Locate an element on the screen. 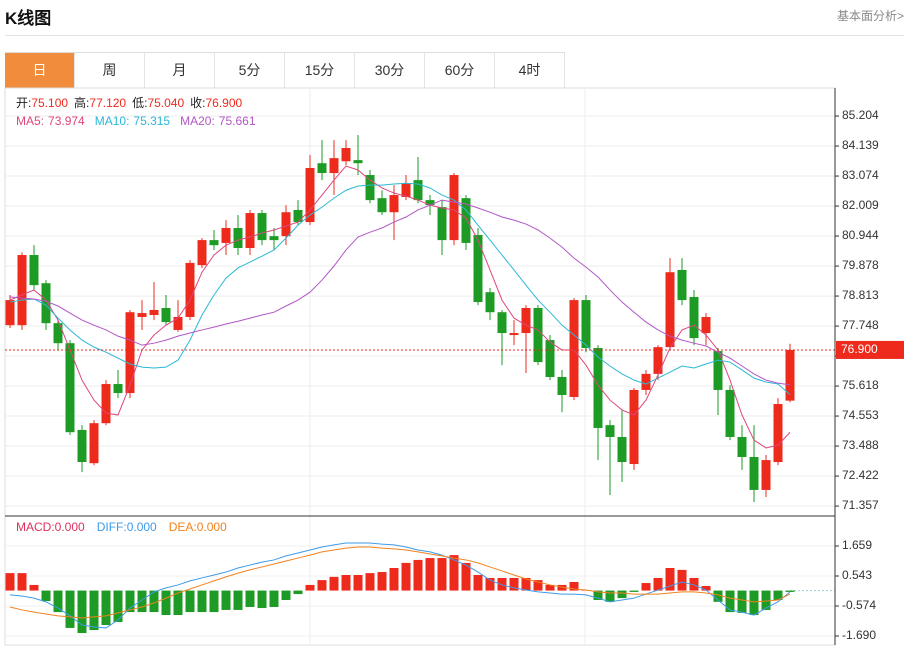 The image size is (909, 648). legend-value: 75.315 is located at coordinates (151, 121).